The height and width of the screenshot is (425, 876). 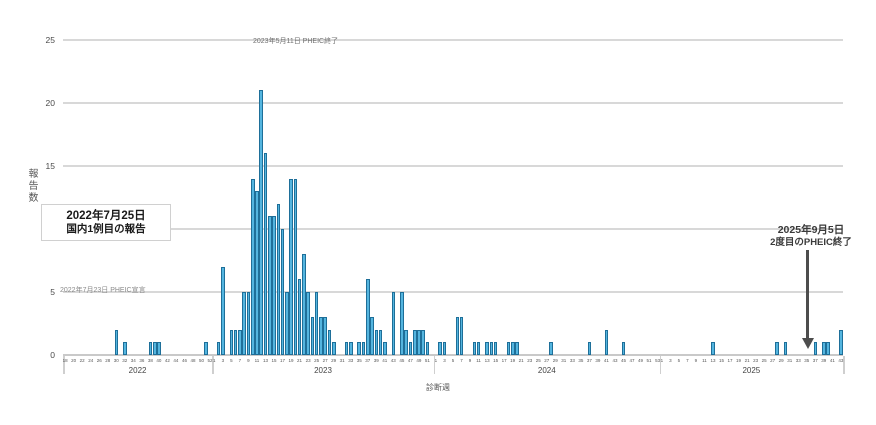 I want to click on week-tick-label: 52, so click(x=210, y=360).